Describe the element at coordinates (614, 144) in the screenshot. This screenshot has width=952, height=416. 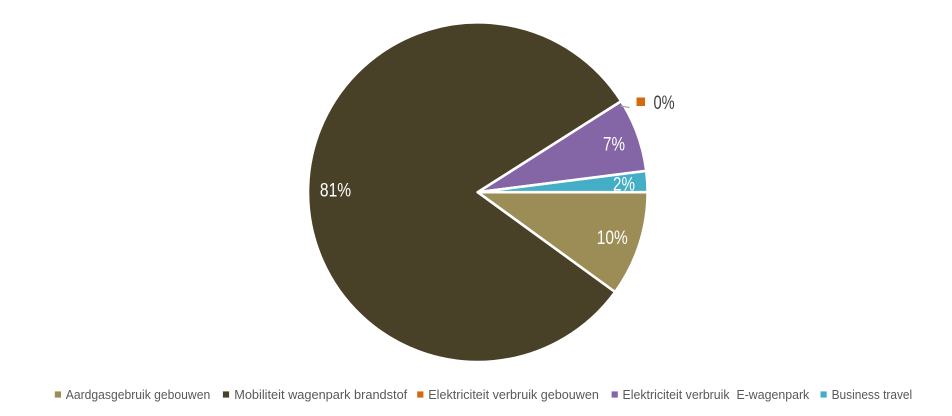
I see `svg-text: 7%` at that location.